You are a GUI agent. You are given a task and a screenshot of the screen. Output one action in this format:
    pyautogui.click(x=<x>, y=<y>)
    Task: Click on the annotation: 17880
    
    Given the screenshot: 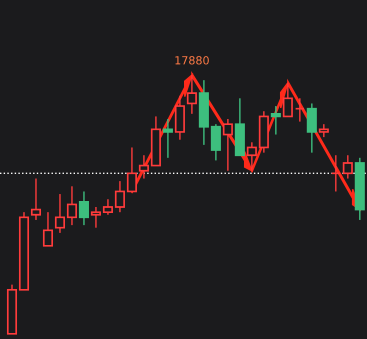 What is the action you would take?
    pyautogui.click(x=192, y=60)
    